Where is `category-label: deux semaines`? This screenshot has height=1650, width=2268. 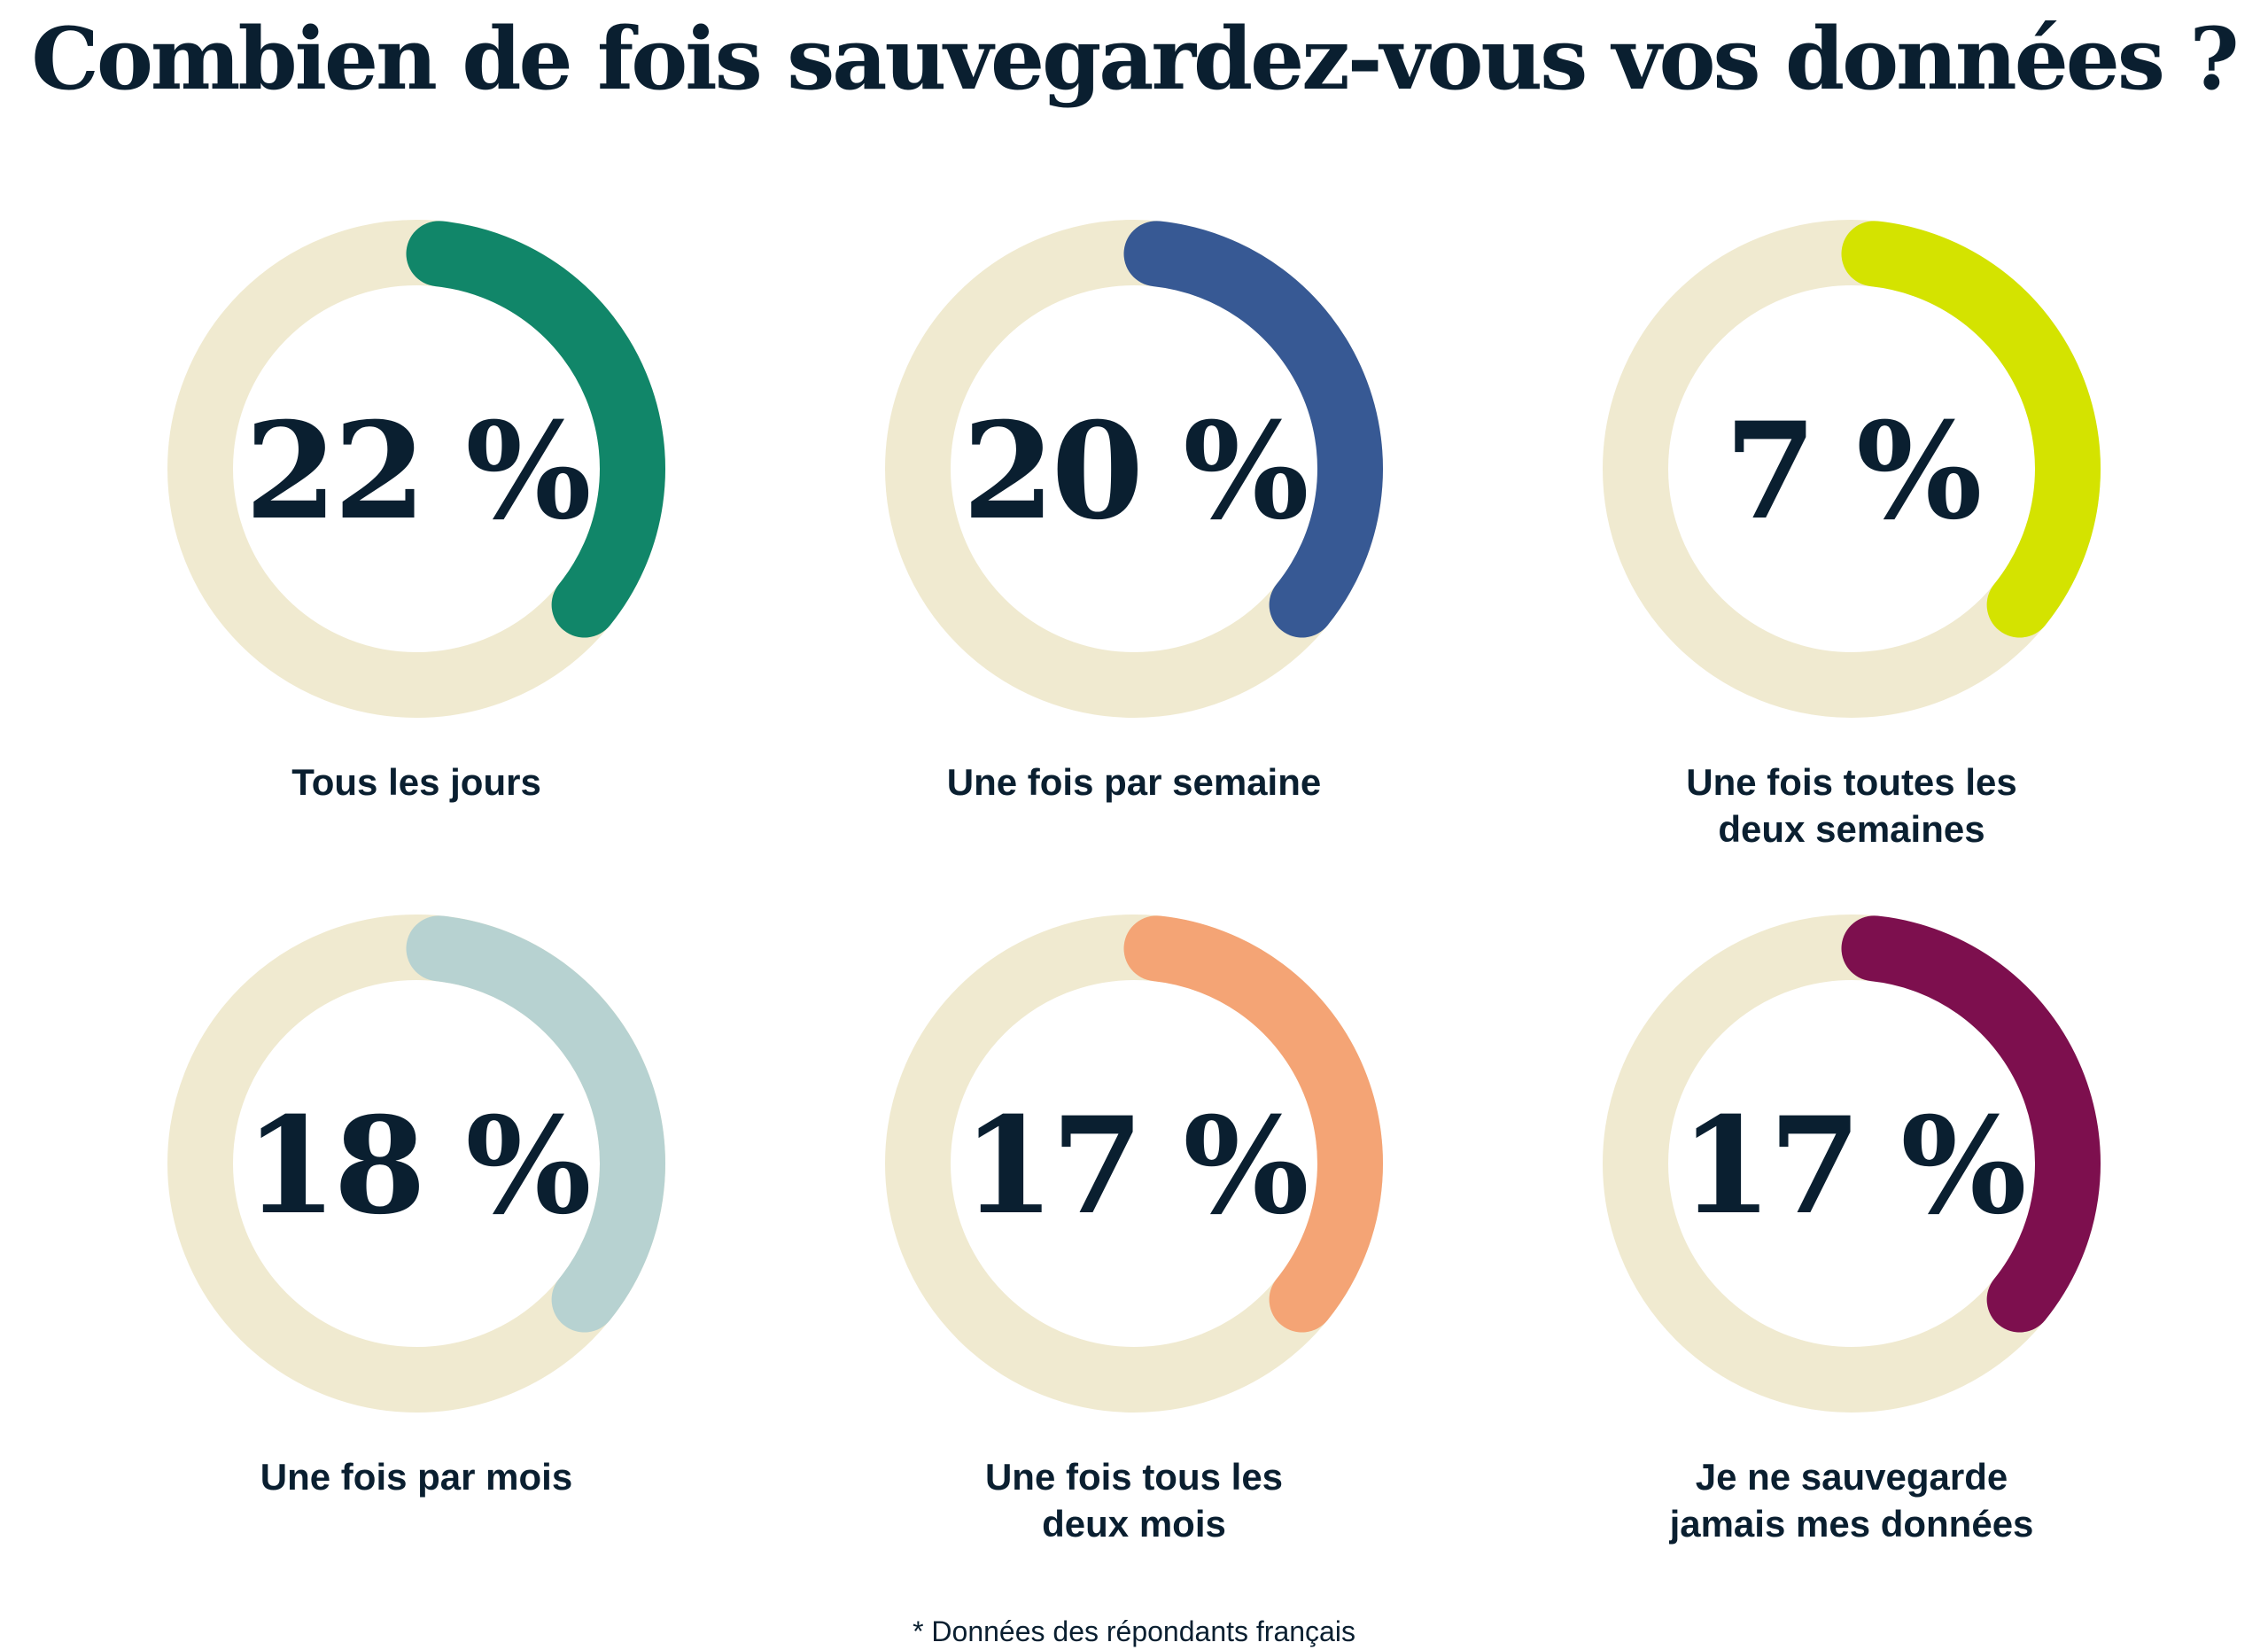 category-label: deux semaines is located at coordinates (1851, 829).